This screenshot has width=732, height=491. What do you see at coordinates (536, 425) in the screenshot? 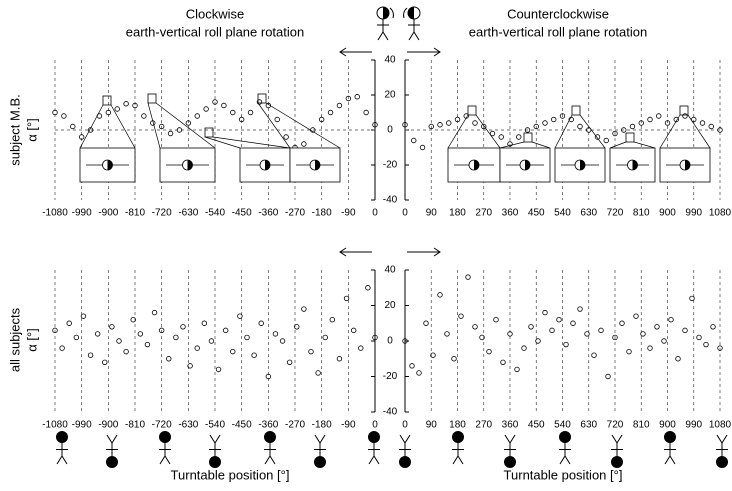
I see `x-tick-label: 450` at bounding box center [536, 425].